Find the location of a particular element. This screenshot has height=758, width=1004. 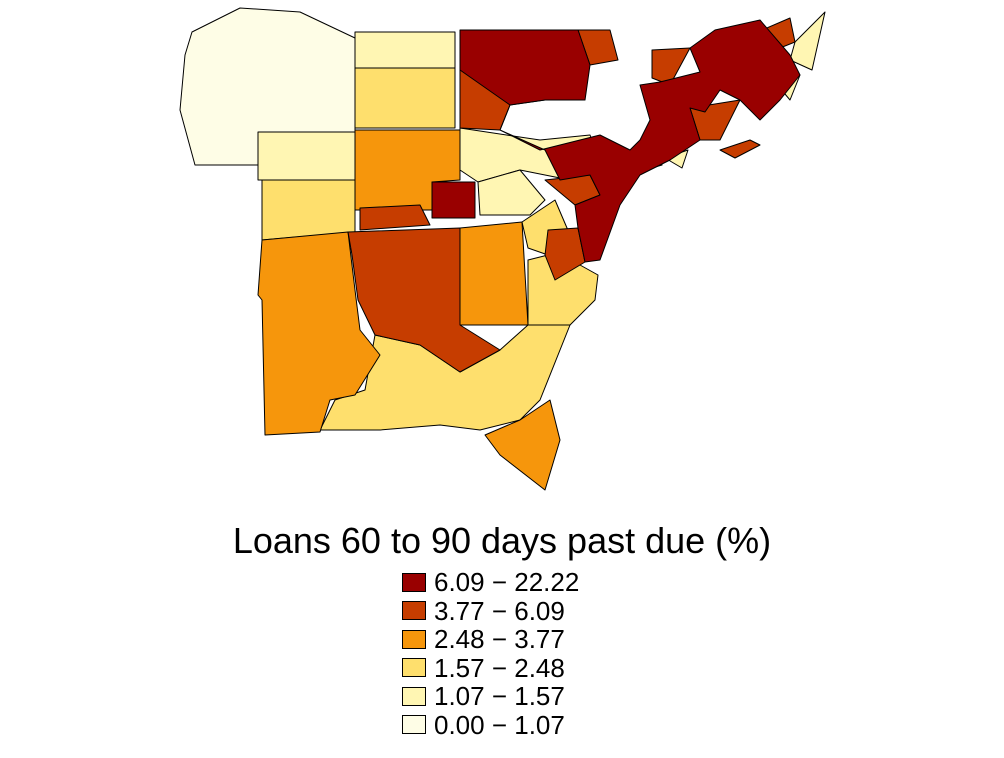

legend-label: 6.09 − 22.22 is located at coordinates (507, 582).